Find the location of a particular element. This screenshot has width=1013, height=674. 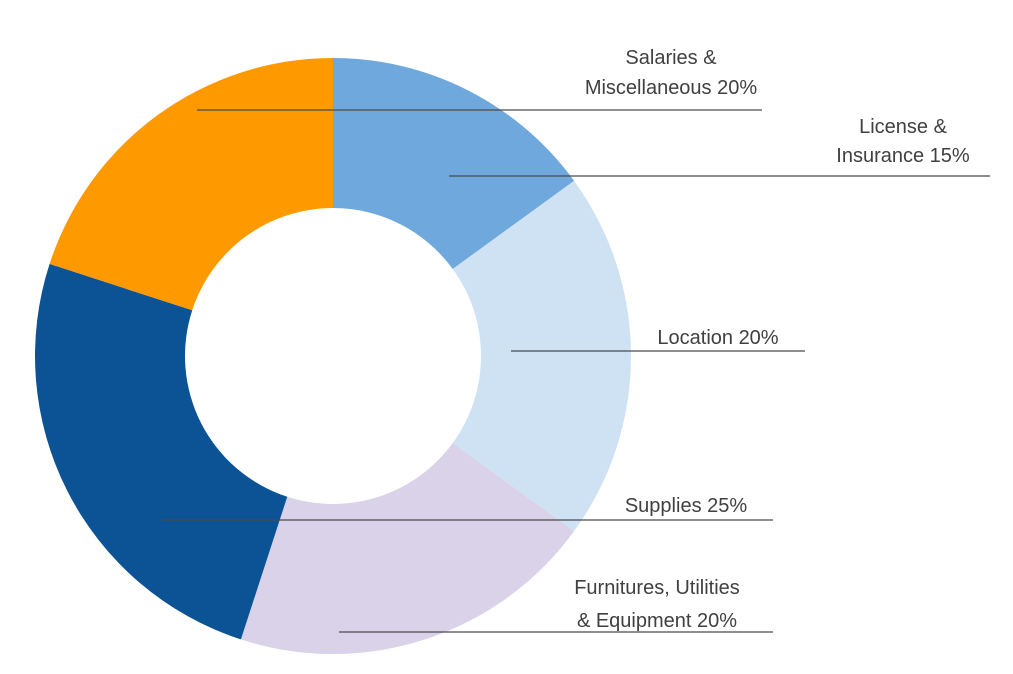

slice-label-0-line-0: License & is located at coordinates (903, 127).